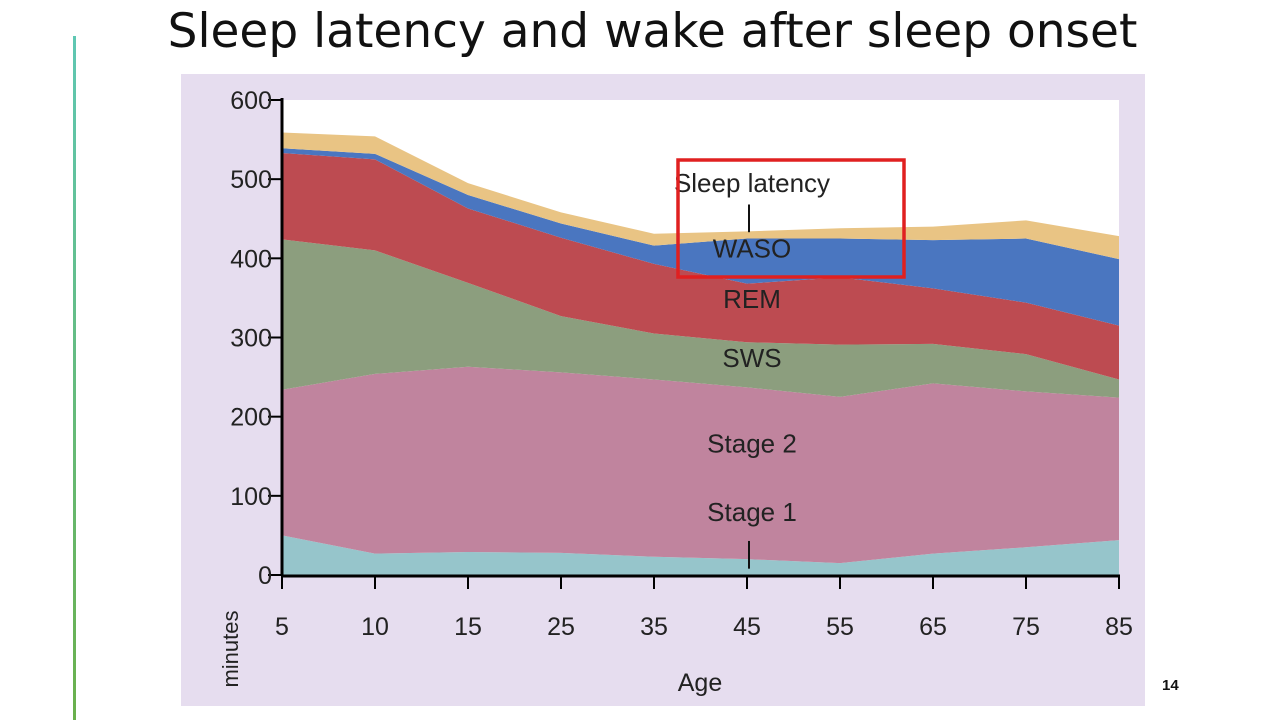 The width and height of the screenshot is (1280, 720). I want to click on label-sleep-latency: Sleep latency, so click(752, 183).